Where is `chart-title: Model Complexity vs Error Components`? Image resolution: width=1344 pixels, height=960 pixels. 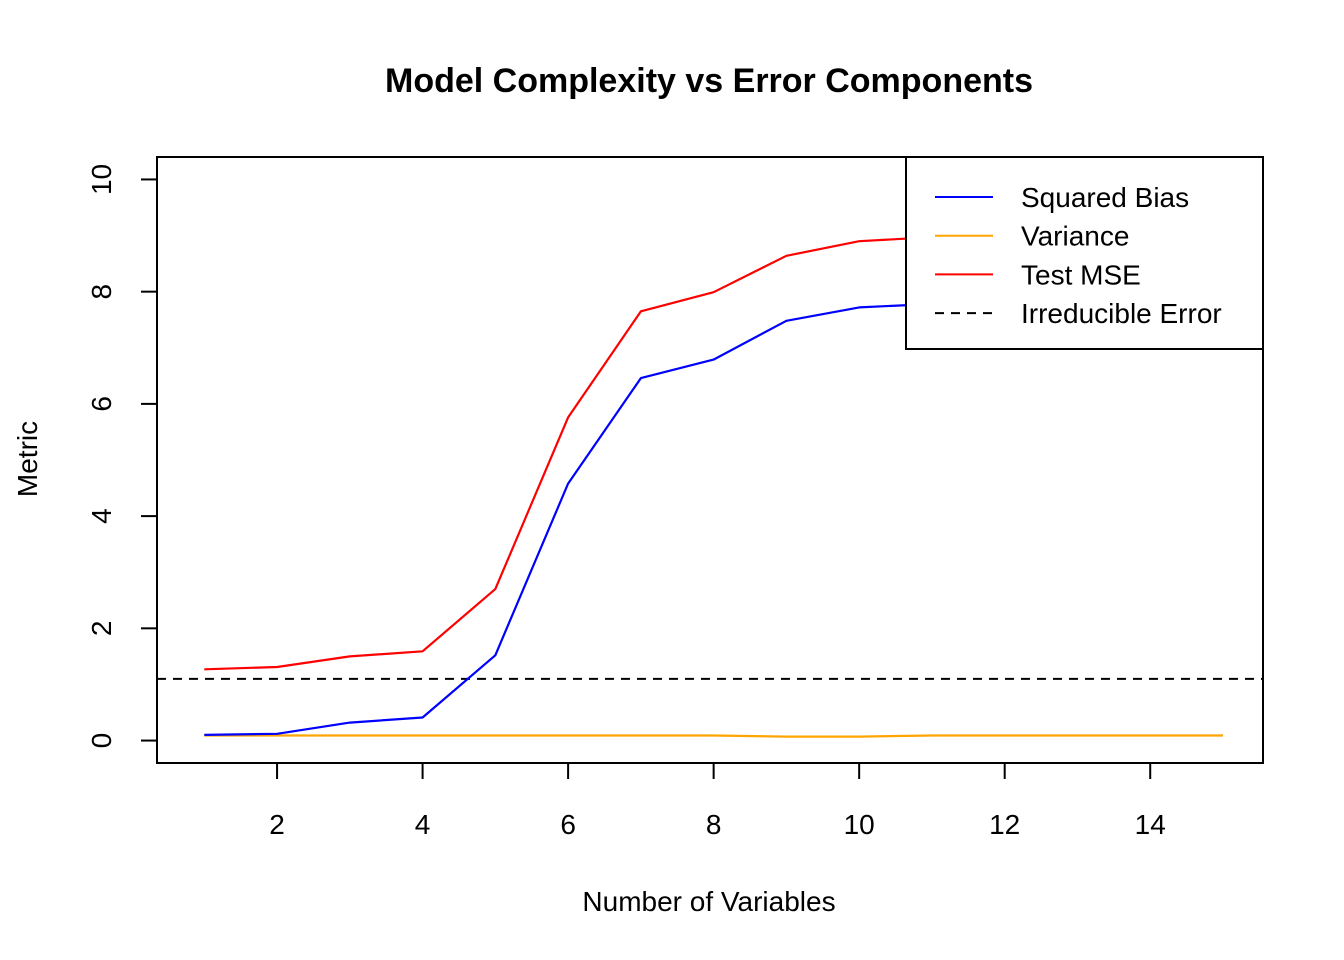 chart-title: Model Complexity vs Error Components is located at coordinates (709, 81).